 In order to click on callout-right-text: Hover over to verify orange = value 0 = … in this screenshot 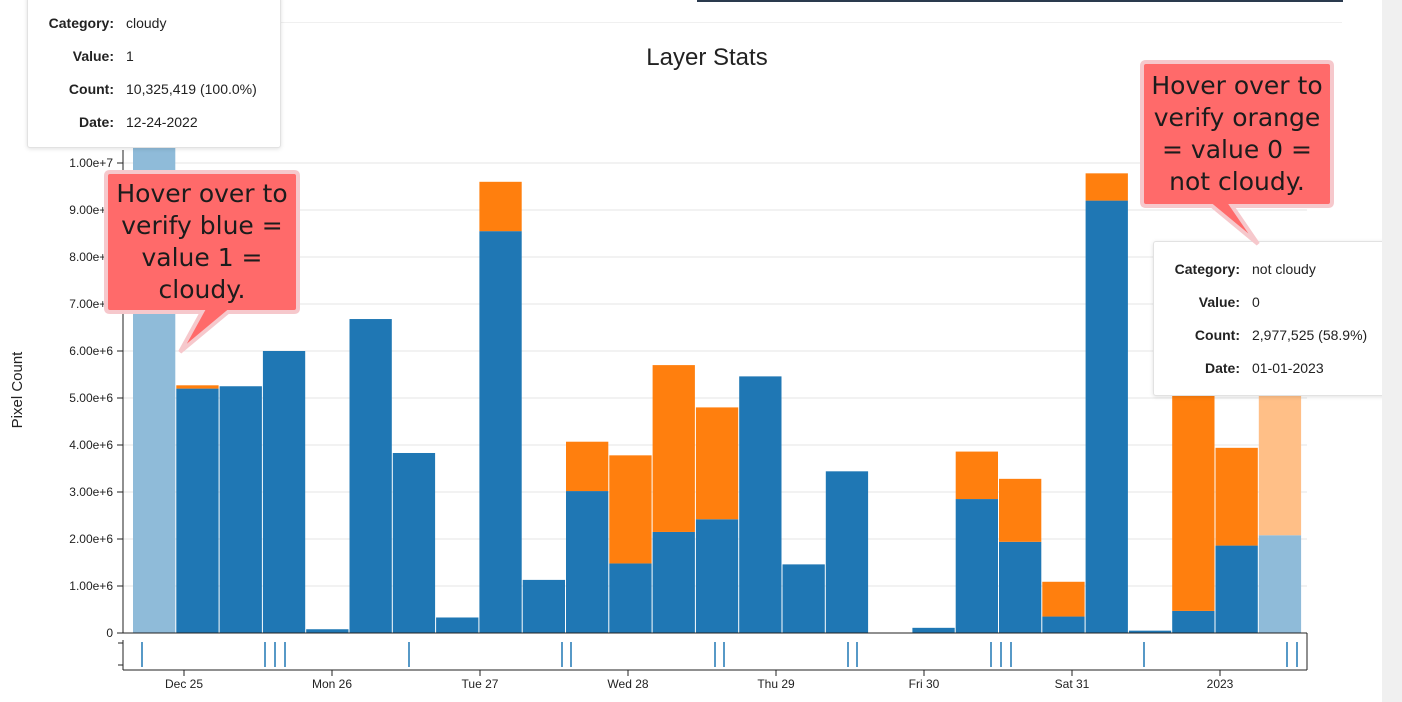, I will do `click(1237, 133)`.